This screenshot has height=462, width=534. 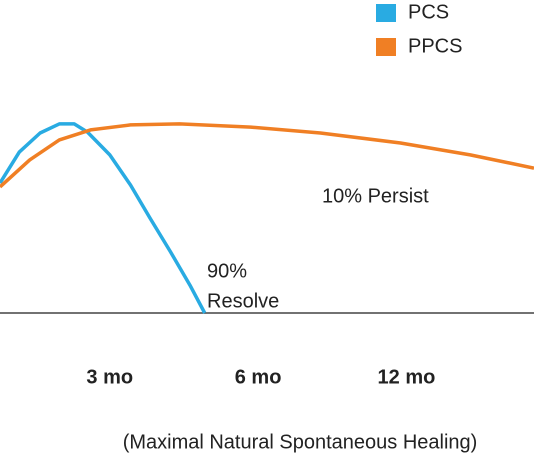 I want to click on subtitle: (Maximal Natural Spontaneous Healing), so click(x=300, y=442).